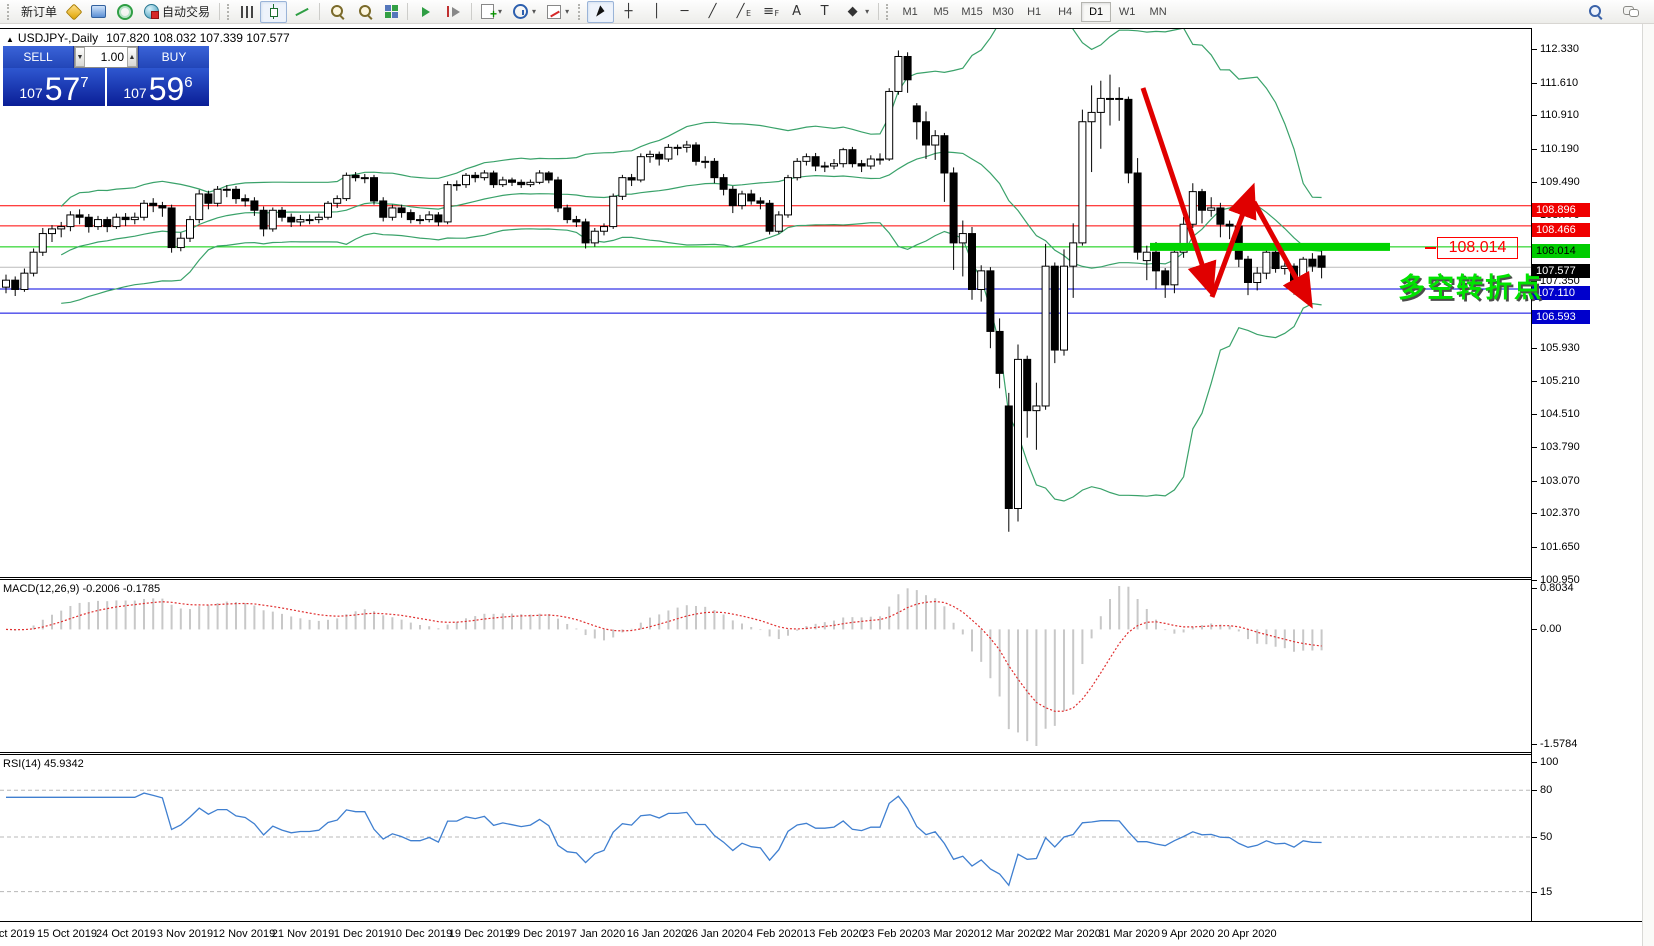 The height and width of the screenshot is (946, 1654). I want to click on indicators-button: ▾, so click(491, 12).